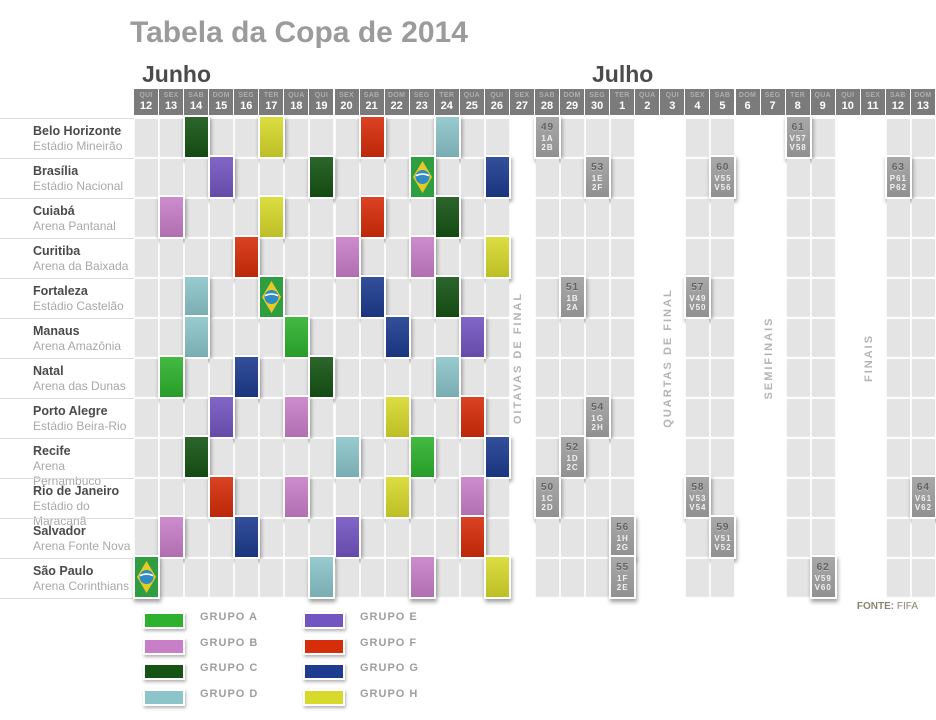  What do you see at coordinates (76, 491) in the screenshot?
I see `venue-city: Rio de Janeiro` at bounding box center [76, 491].